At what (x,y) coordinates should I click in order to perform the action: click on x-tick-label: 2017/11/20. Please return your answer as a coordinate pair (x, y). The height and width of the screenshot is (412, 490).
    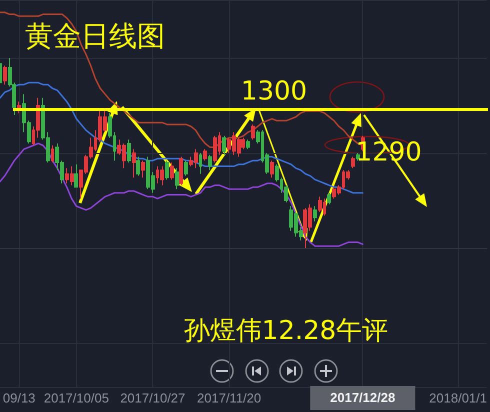
    Looking at the image, I should click on (229, 398).